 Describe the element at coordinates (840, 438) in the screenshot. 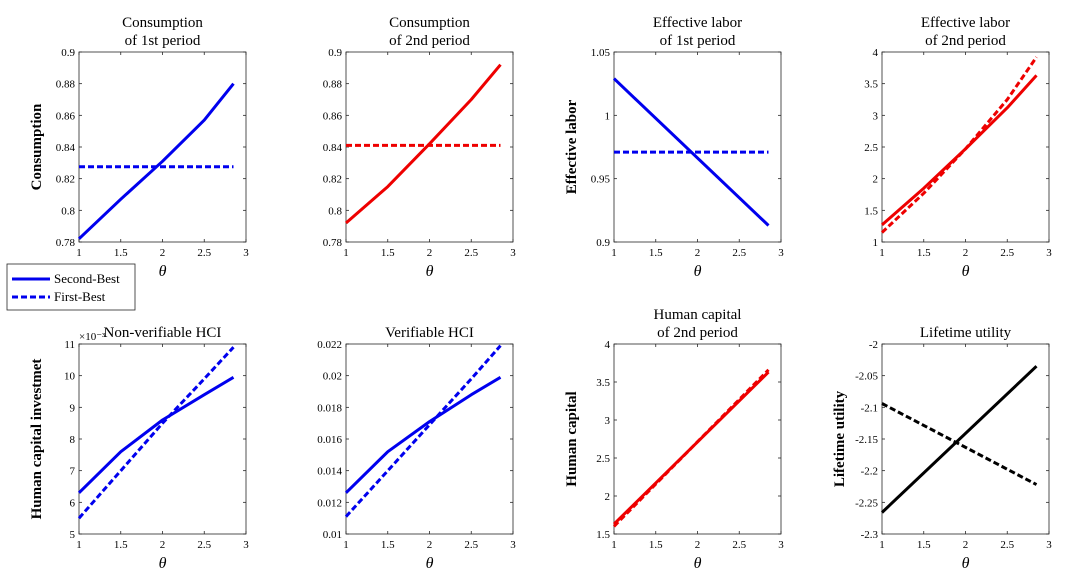

I see `y-axis-label: Lifetime utility` at that location.